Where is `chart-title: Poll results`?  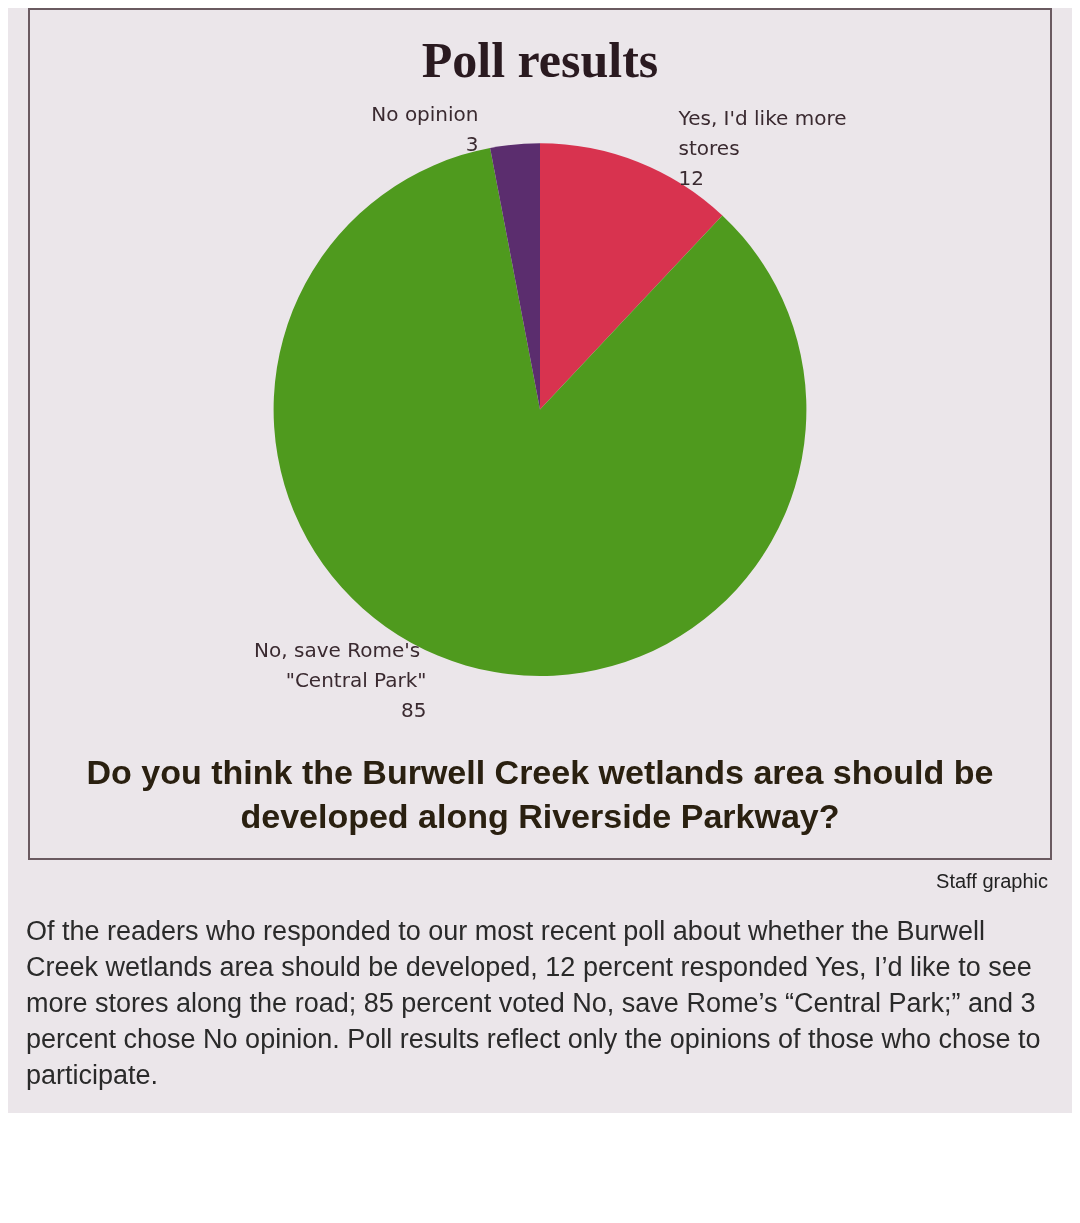 chart-title: Poll results is located at coordinates (540, 60).